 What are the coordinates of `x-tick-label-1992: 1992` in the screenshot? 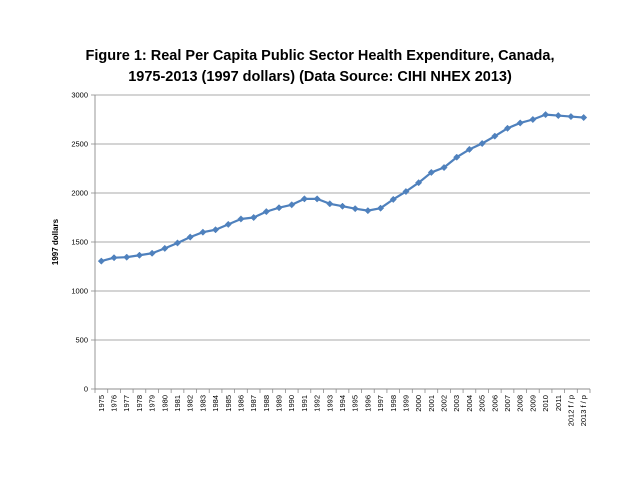 It's located at (317, 403).